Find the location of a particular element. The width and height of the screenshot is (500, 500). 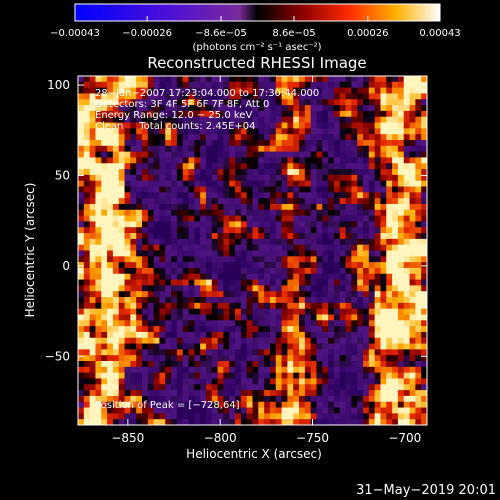

colorbar-tick-label: −8.6e−05 is located at coordinates (221, 33).